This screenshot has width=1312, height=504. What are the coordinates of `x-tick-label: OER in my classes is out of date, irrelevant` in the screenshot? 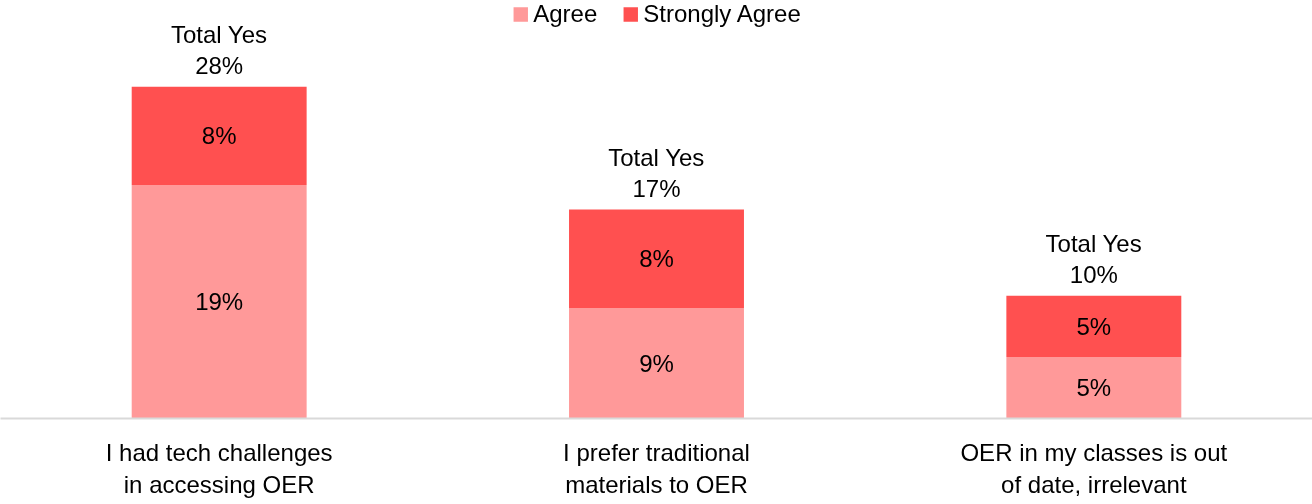 It's located at (1094, 468).